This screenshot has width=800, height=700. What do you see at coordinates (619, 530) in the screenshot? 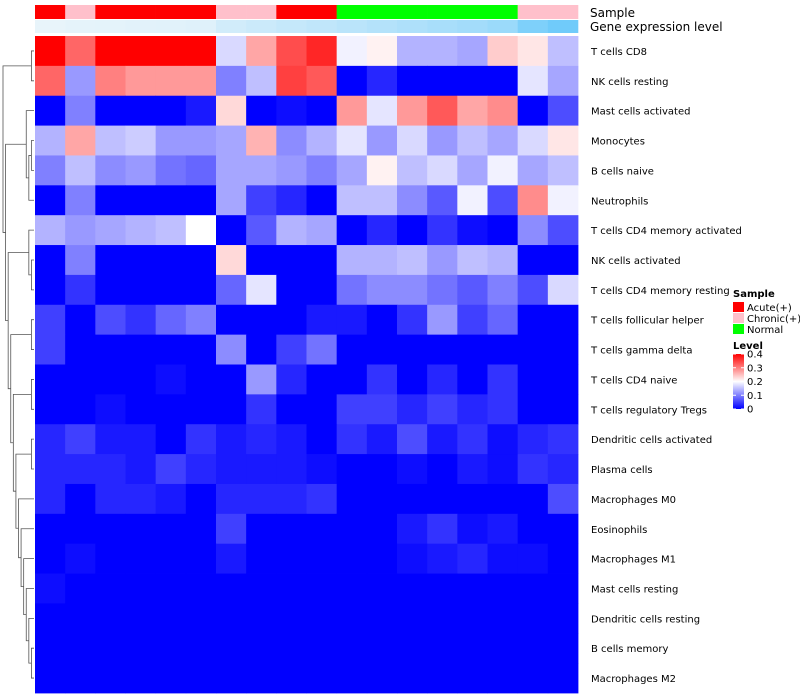
I see `row-label: Eosinophils` at bounding box center [619, 530].